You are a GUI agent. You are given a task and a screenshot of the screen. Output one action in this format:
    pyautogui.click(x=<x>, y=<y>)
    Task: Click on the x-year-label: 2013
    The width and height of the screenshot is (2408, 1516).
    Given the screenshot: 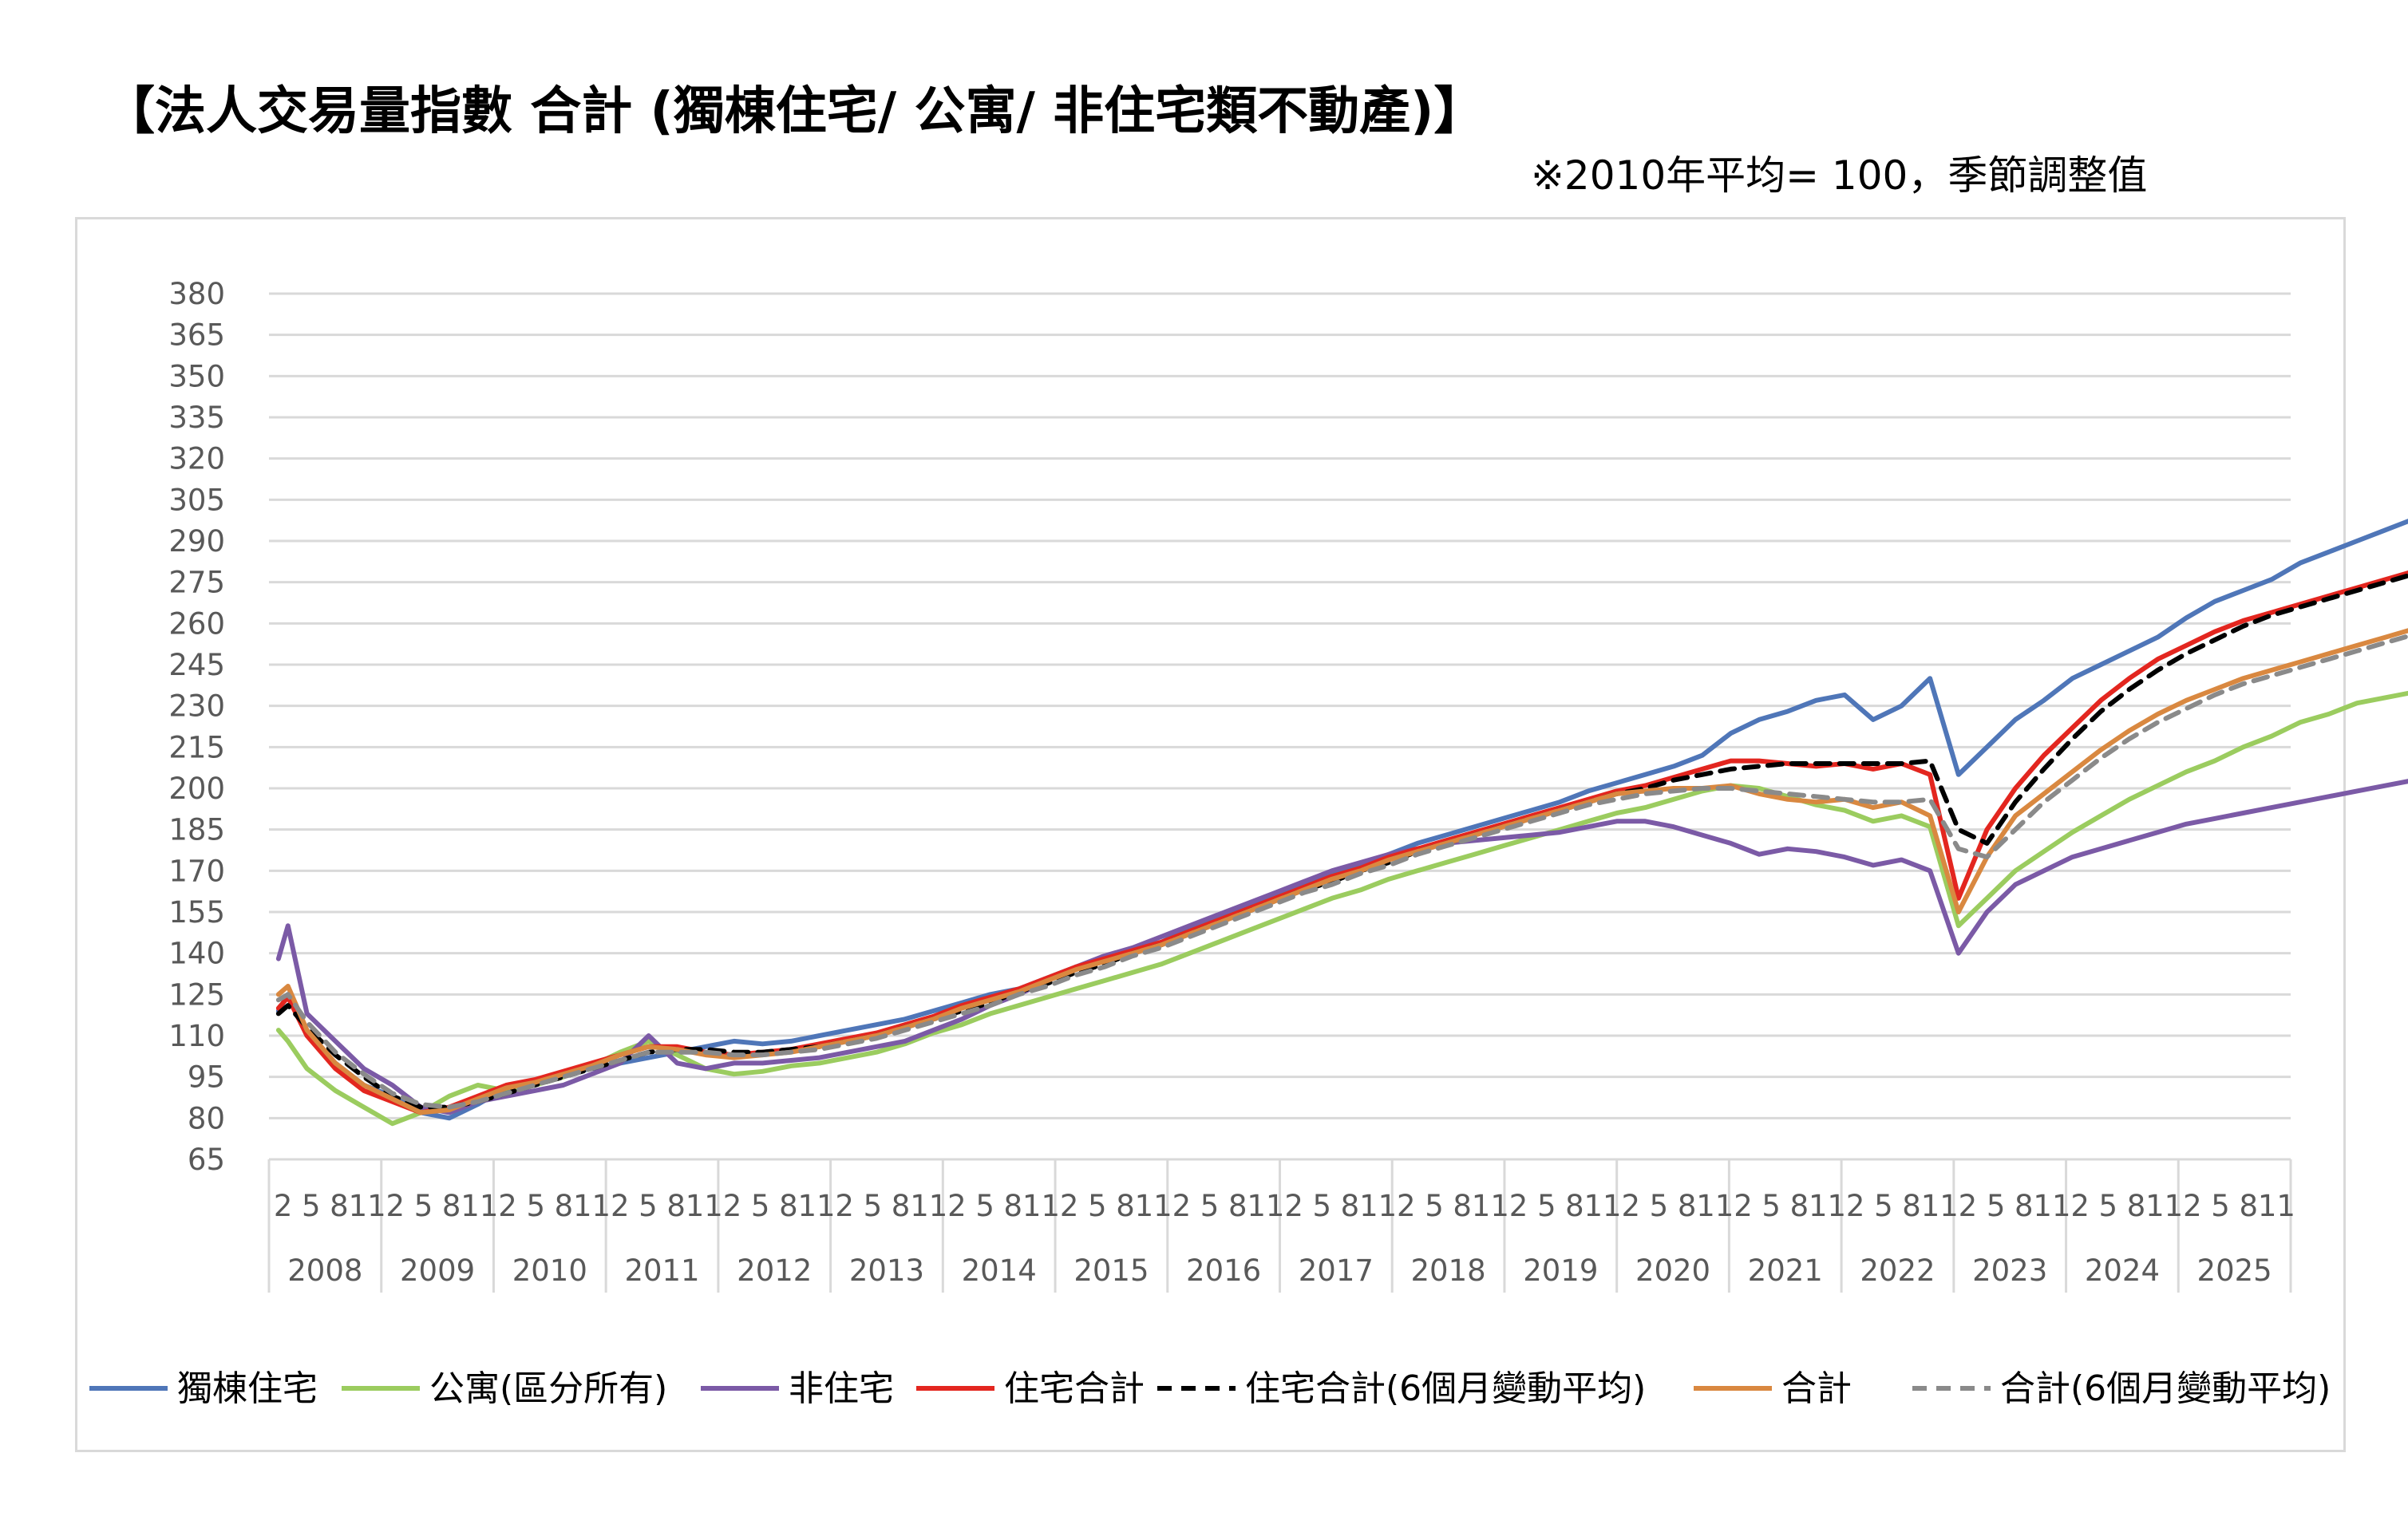 What is the action you would take?
    pyautogui.click(x=886, y=1270)
    